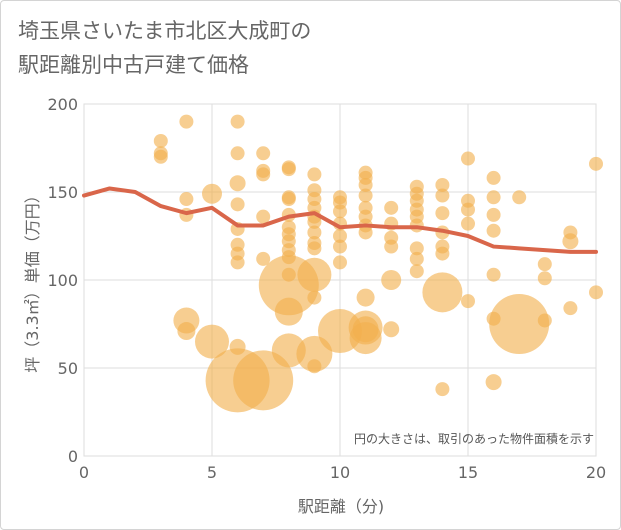 This screenshot has height=530, width=621. Describe the element at coordinates (62, 280) in the screenshot. I see `y-tick-label: 100` at that location.